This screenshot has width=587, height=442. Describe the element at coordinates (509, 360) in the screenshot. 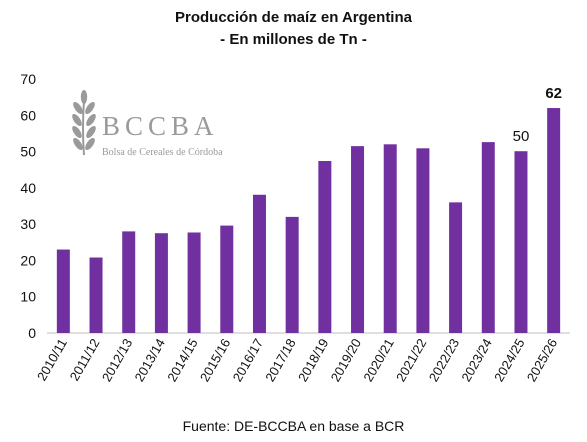

I see `x-tick-label: 2024/25` at that location.